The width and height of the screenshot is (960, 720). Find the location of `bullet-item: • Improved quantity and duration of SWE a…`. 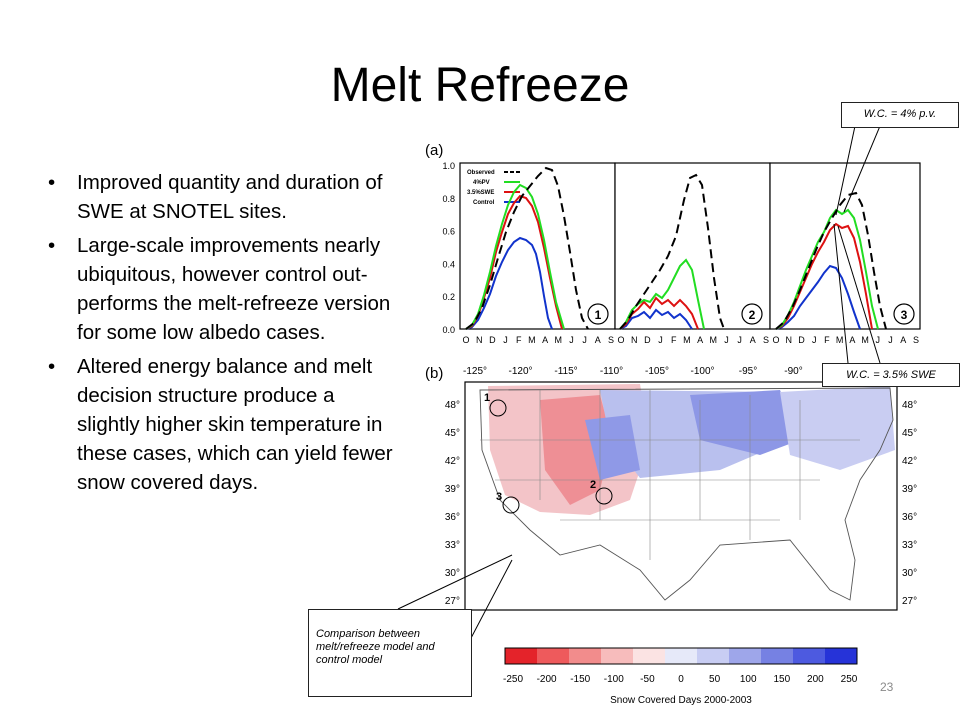

bullet-item: • Improved quantity and duration of SWE a… is located at coordinates (220, 197).